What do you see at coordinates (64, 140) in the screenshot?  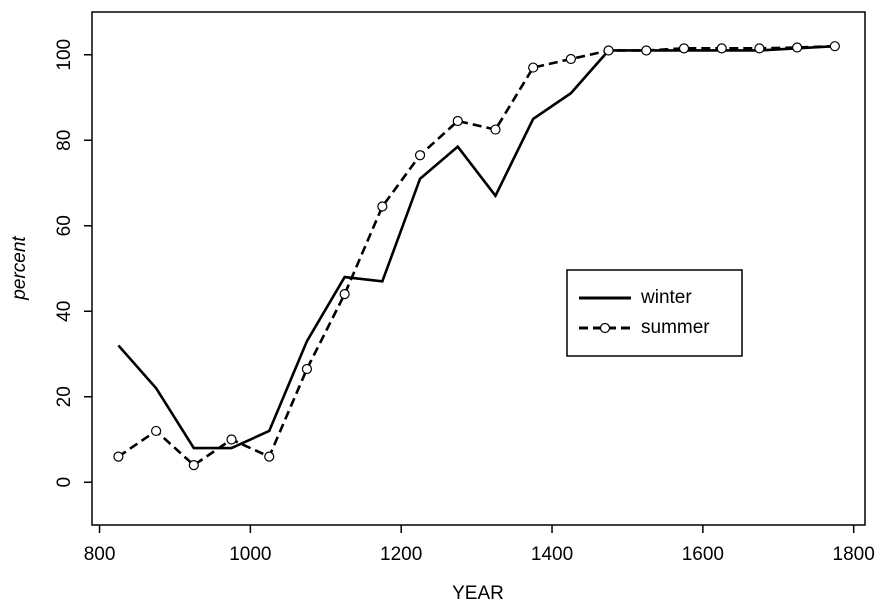 I see `y-tick-label: 80` at bounding box center [64, 140].